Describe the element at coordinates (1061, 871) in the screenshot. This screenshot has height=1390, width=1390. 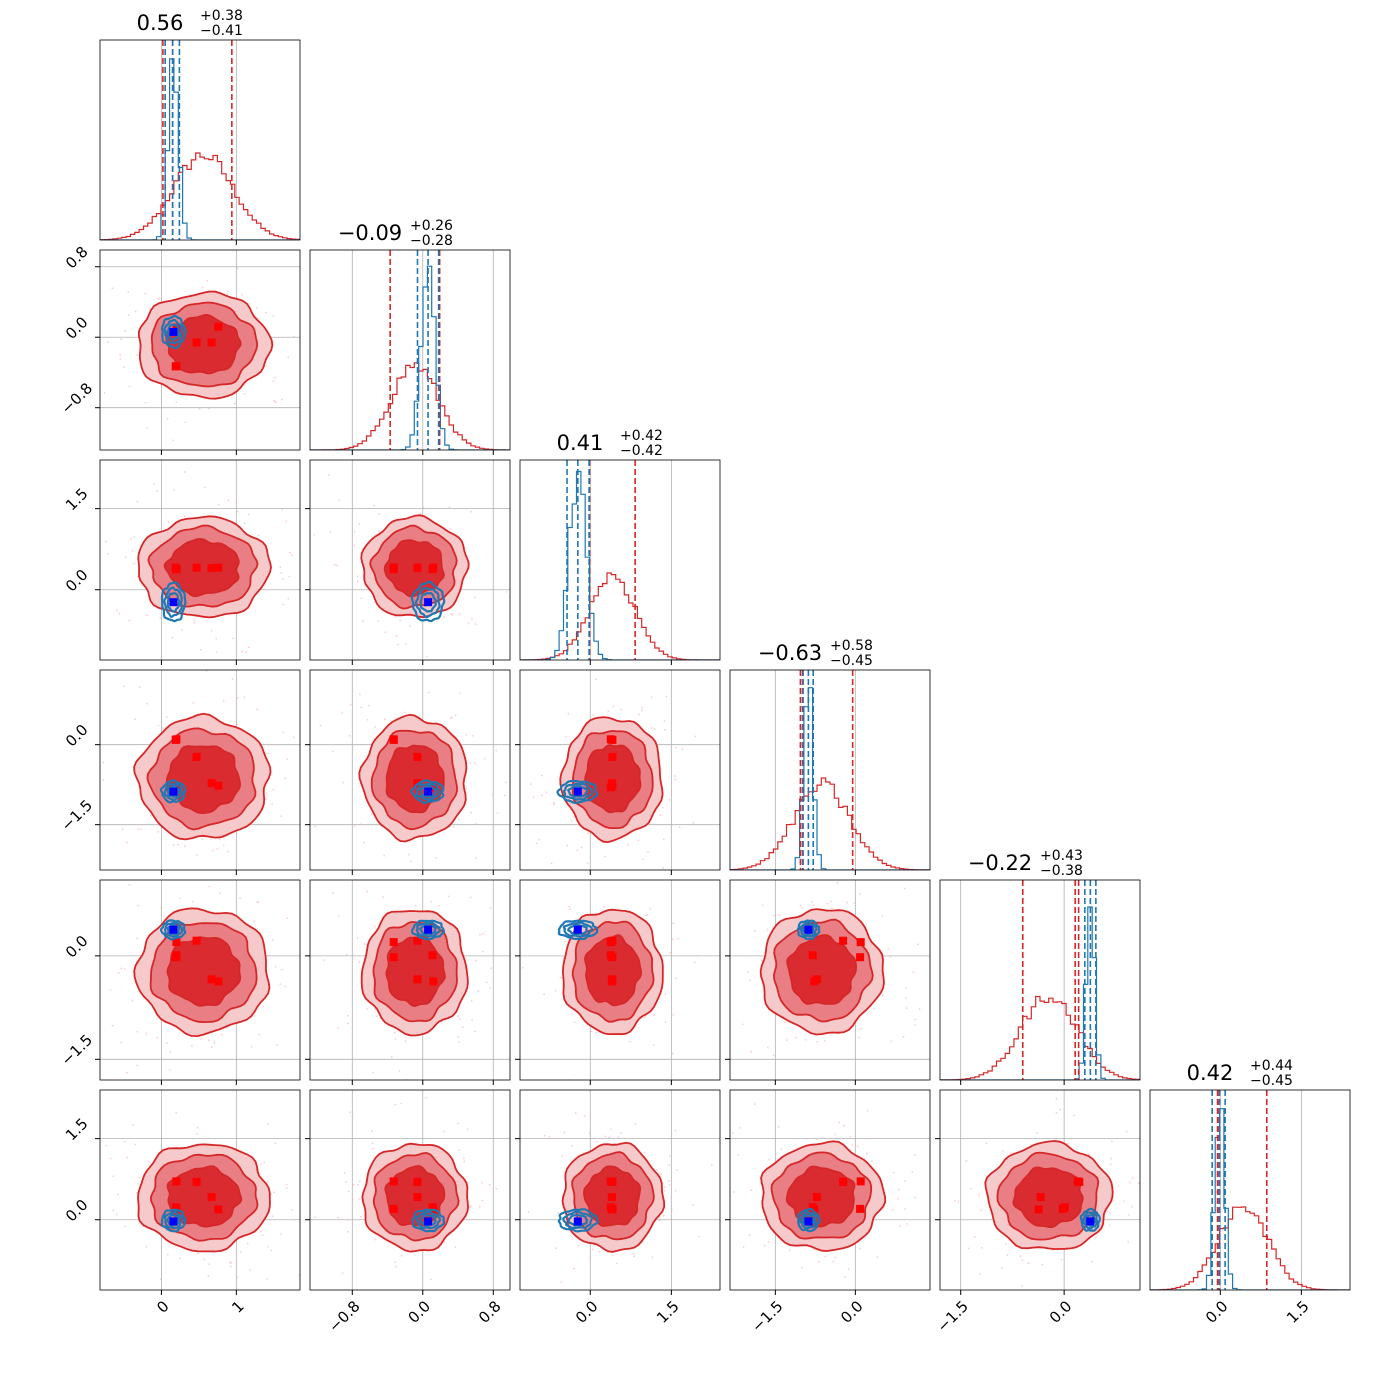
I see `panel-title-lower: −0.38` at that location.